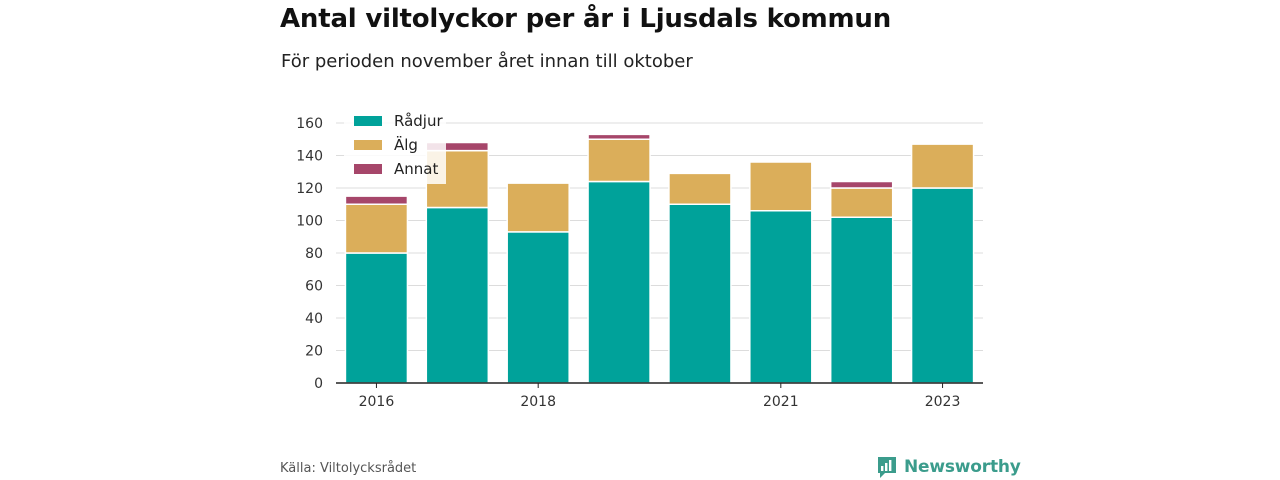 This screenshot has width=1280, height=480. What do you see at coordinates (314, 352) in the screenshot?
I see `y-tick-label: 20` at bounding box center [314, 352].